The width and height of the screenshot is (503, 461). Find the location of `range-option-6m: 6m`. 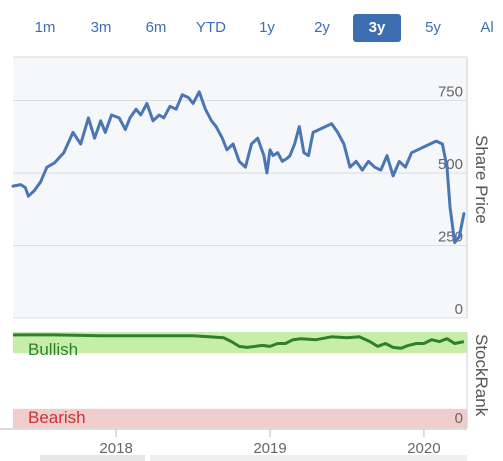

range-option-6m: 6m is located at coordinates (156, 27).